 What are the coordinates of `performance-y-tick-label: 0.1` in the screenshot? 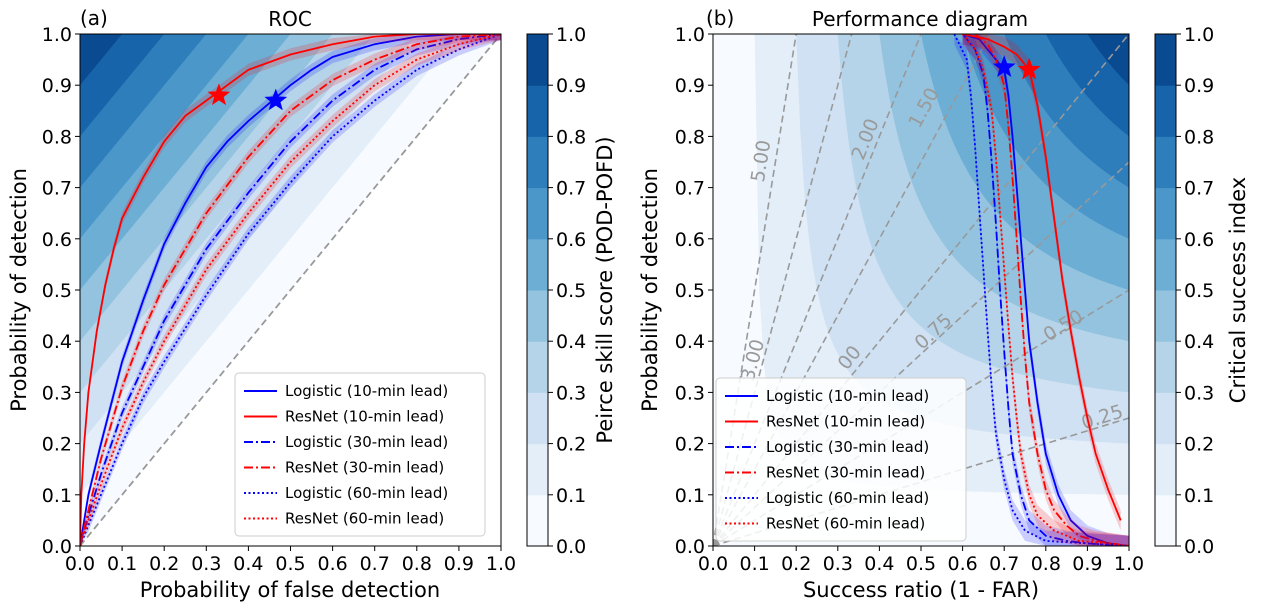 It's located at (690, 496).